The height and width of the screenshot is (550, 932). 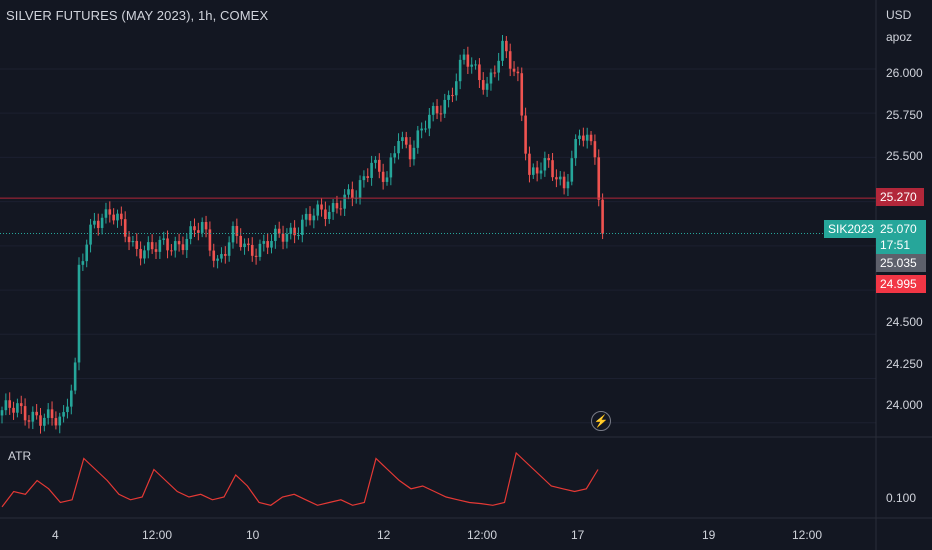 I want to click on symbol-tag: SIK2023, so click(x=851, y=229).